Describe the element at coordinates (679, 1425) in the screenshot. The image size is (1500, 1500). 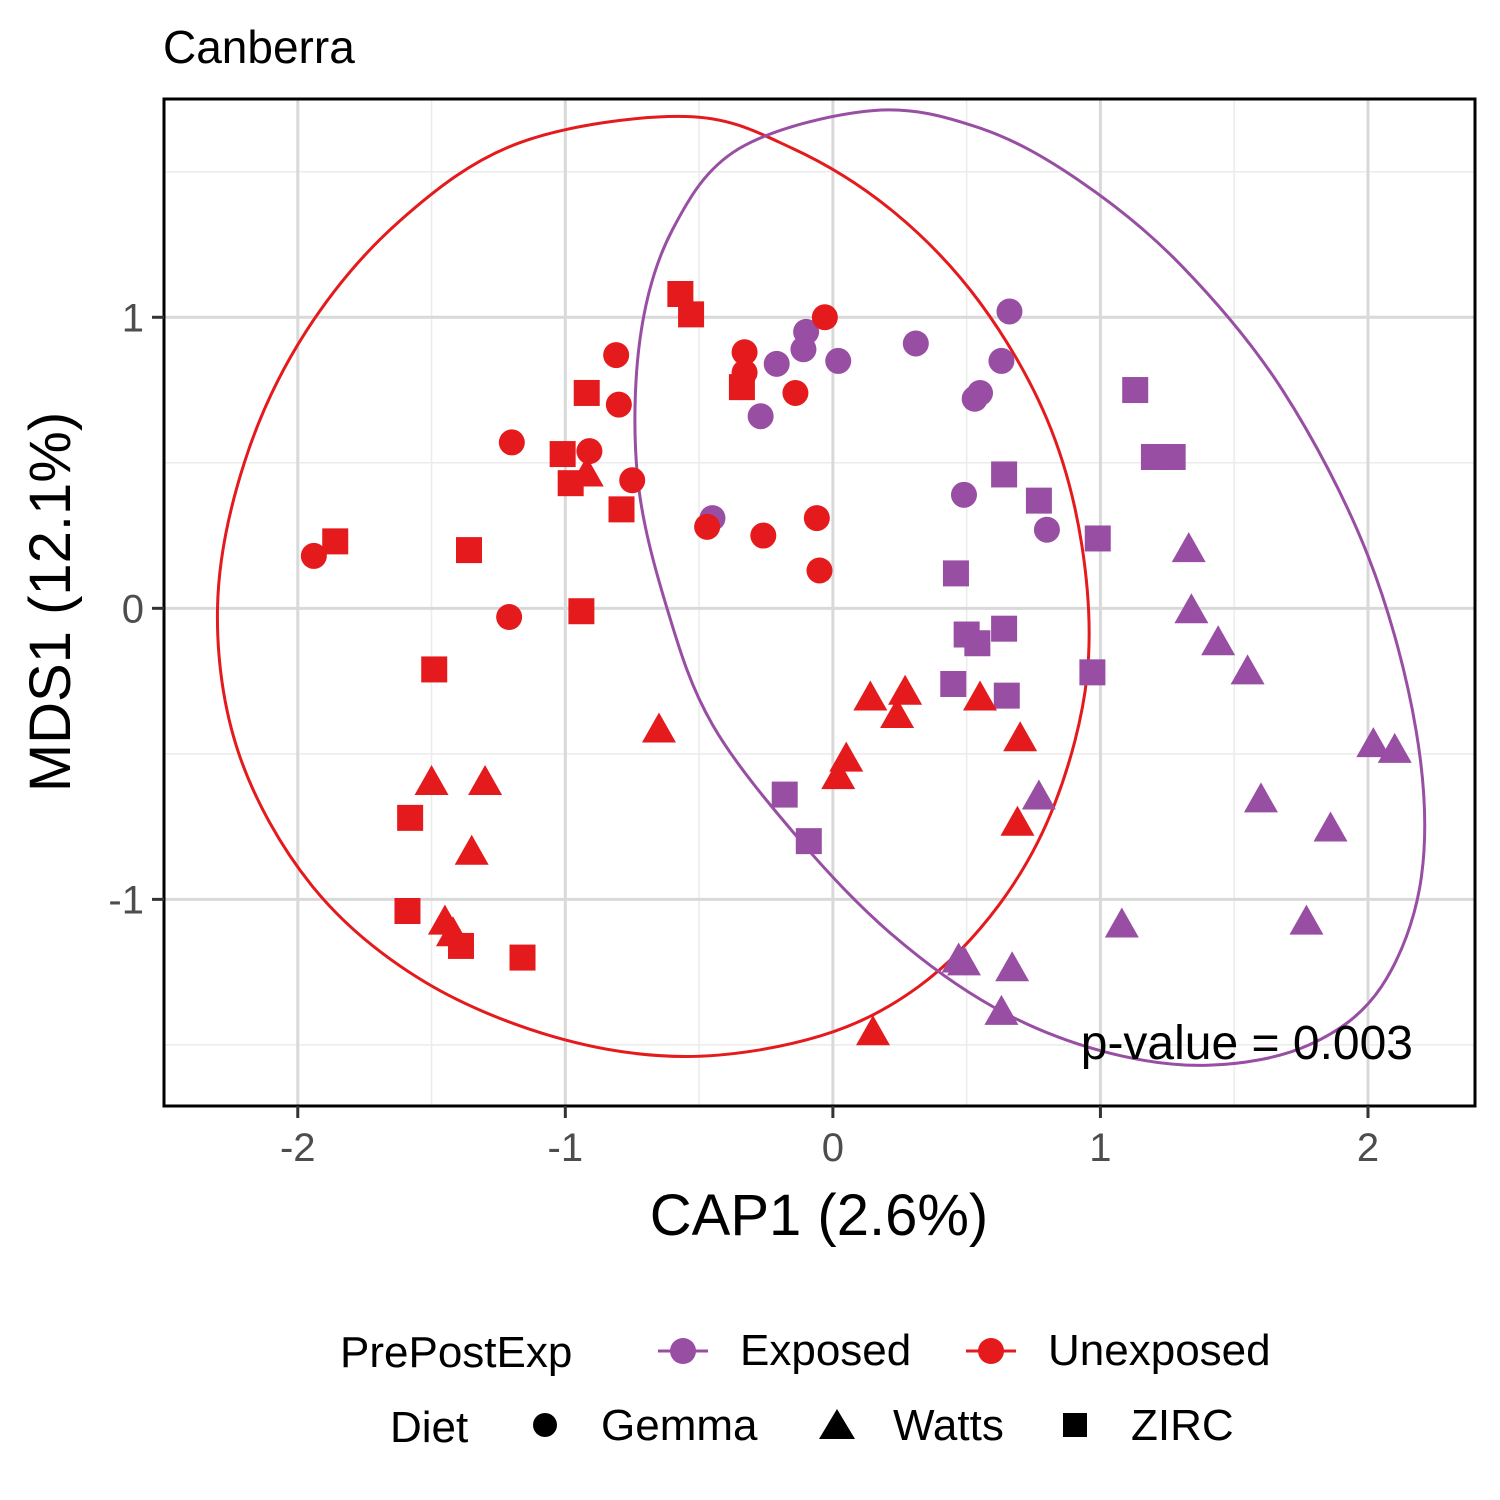
I see `legend-label-gemma: Gemma` at that location.